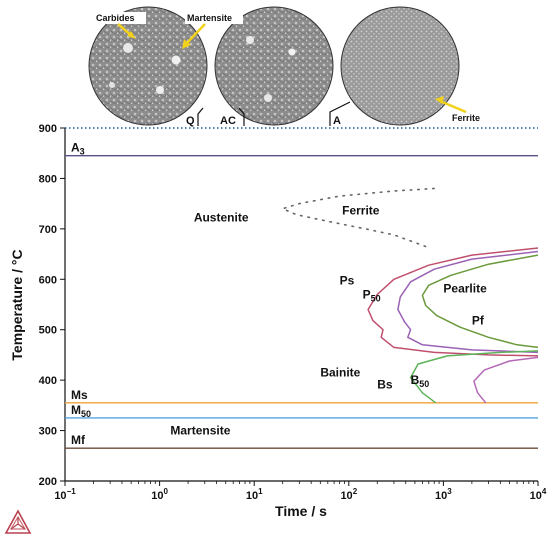  What do you see at coordinates (478, 321) in the screenshot?
I see `region-label-pf: Pf` at bounding box center [478, 321].